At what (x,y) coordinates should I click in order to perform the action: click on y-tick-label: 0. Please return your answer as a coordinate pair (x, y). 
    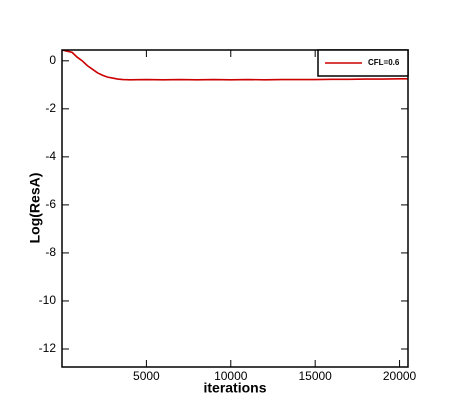
    Looking at the image, I should click on (52, 60).